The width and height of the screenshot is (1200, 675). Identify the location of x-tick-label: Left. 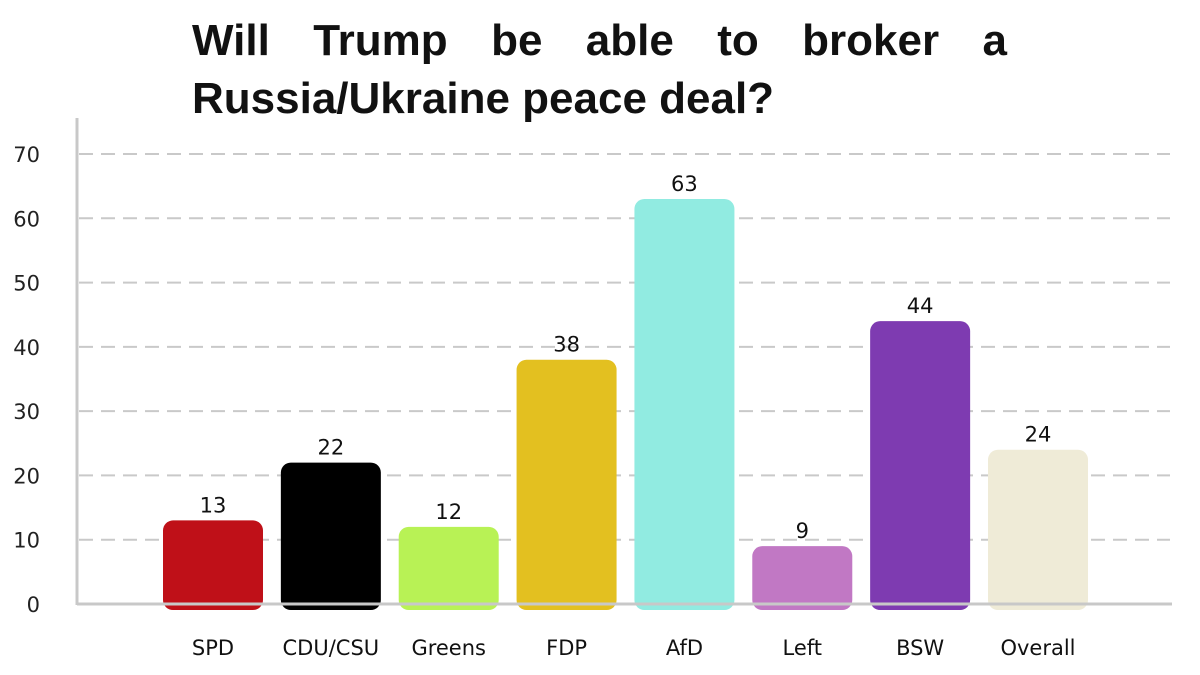
(803, 648).